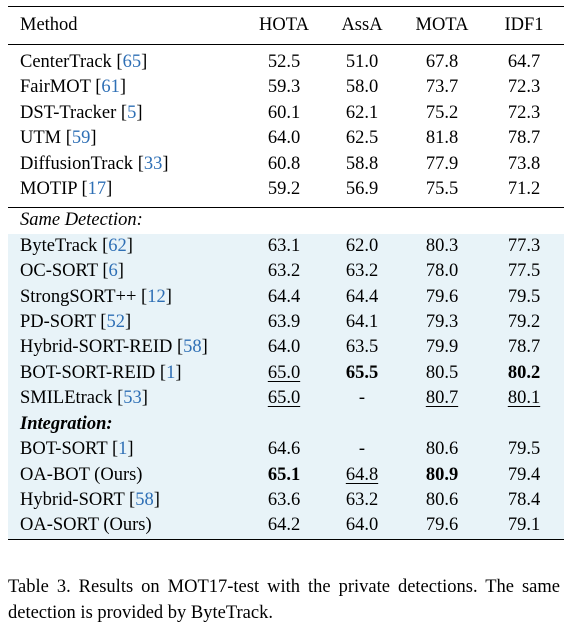 Image resolution: width=569 pixels, height=632 pixels. What do you see at coordinates (524, 526) in the screenshot?
I see `cell-idf1: 79.1` at bounding box center [524, 526].